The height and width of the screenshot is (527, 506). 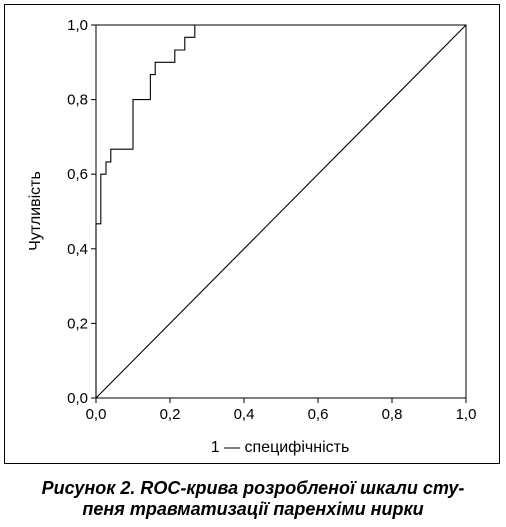 I want to click on y-tick-label: 0,4, so click(x=77, y=249).